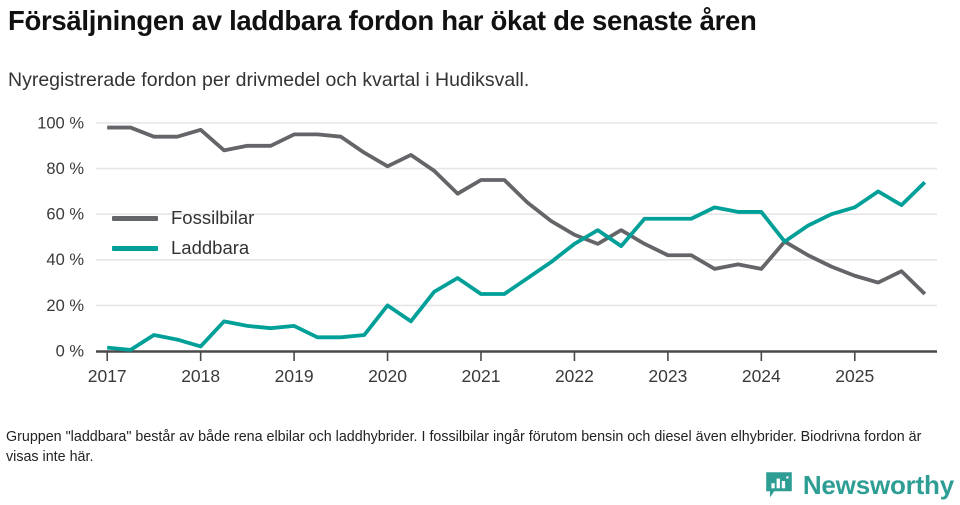  Describe the element at coordinates (667, 376) in the screenshot. I see `x-axis-tick-label: 2023` at that location.